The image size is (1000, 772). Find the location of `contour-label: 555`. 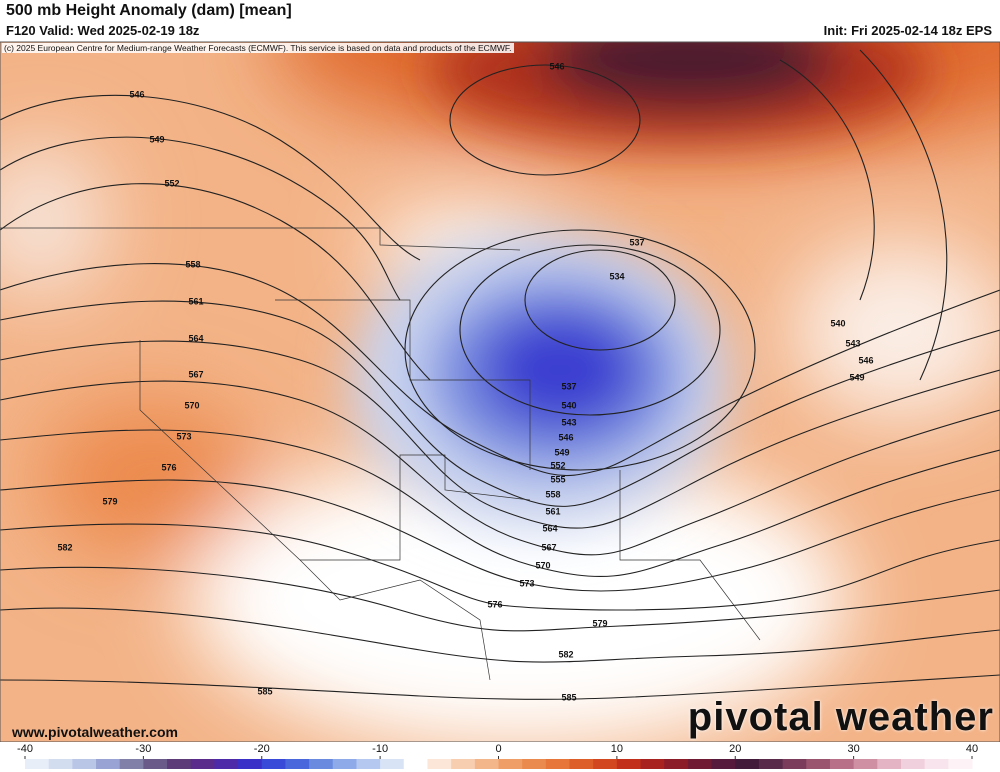

contour-label: 555 is located at coordinates (557, 479).